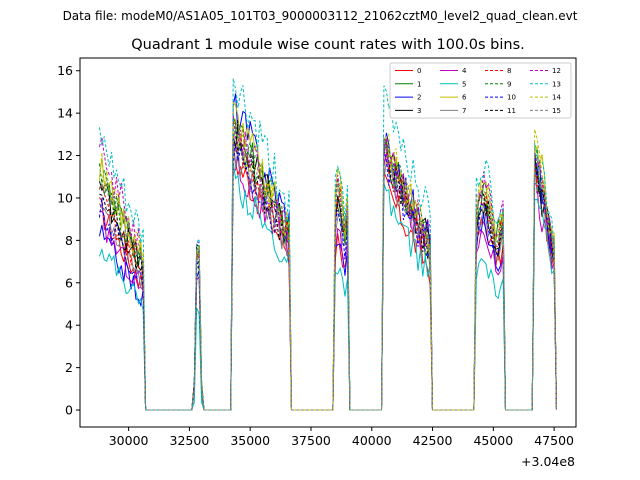 The image size is (640, 480). Describe the element at coordinates (69, 410) in the screenshot. I see `y-tick-label: 0` at that location.